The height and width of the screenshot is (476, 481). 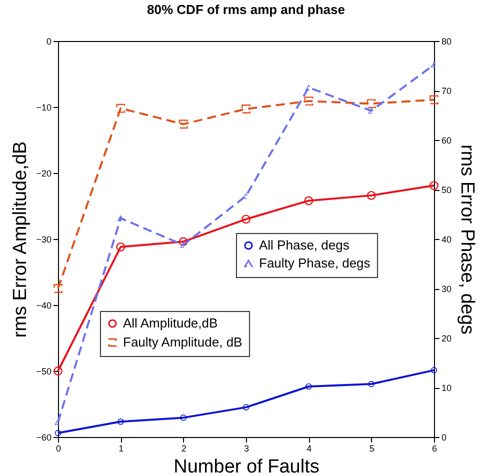 I want to click on y-axis-title: rms Error Amplitude,dB, so click(x=21, y=239).